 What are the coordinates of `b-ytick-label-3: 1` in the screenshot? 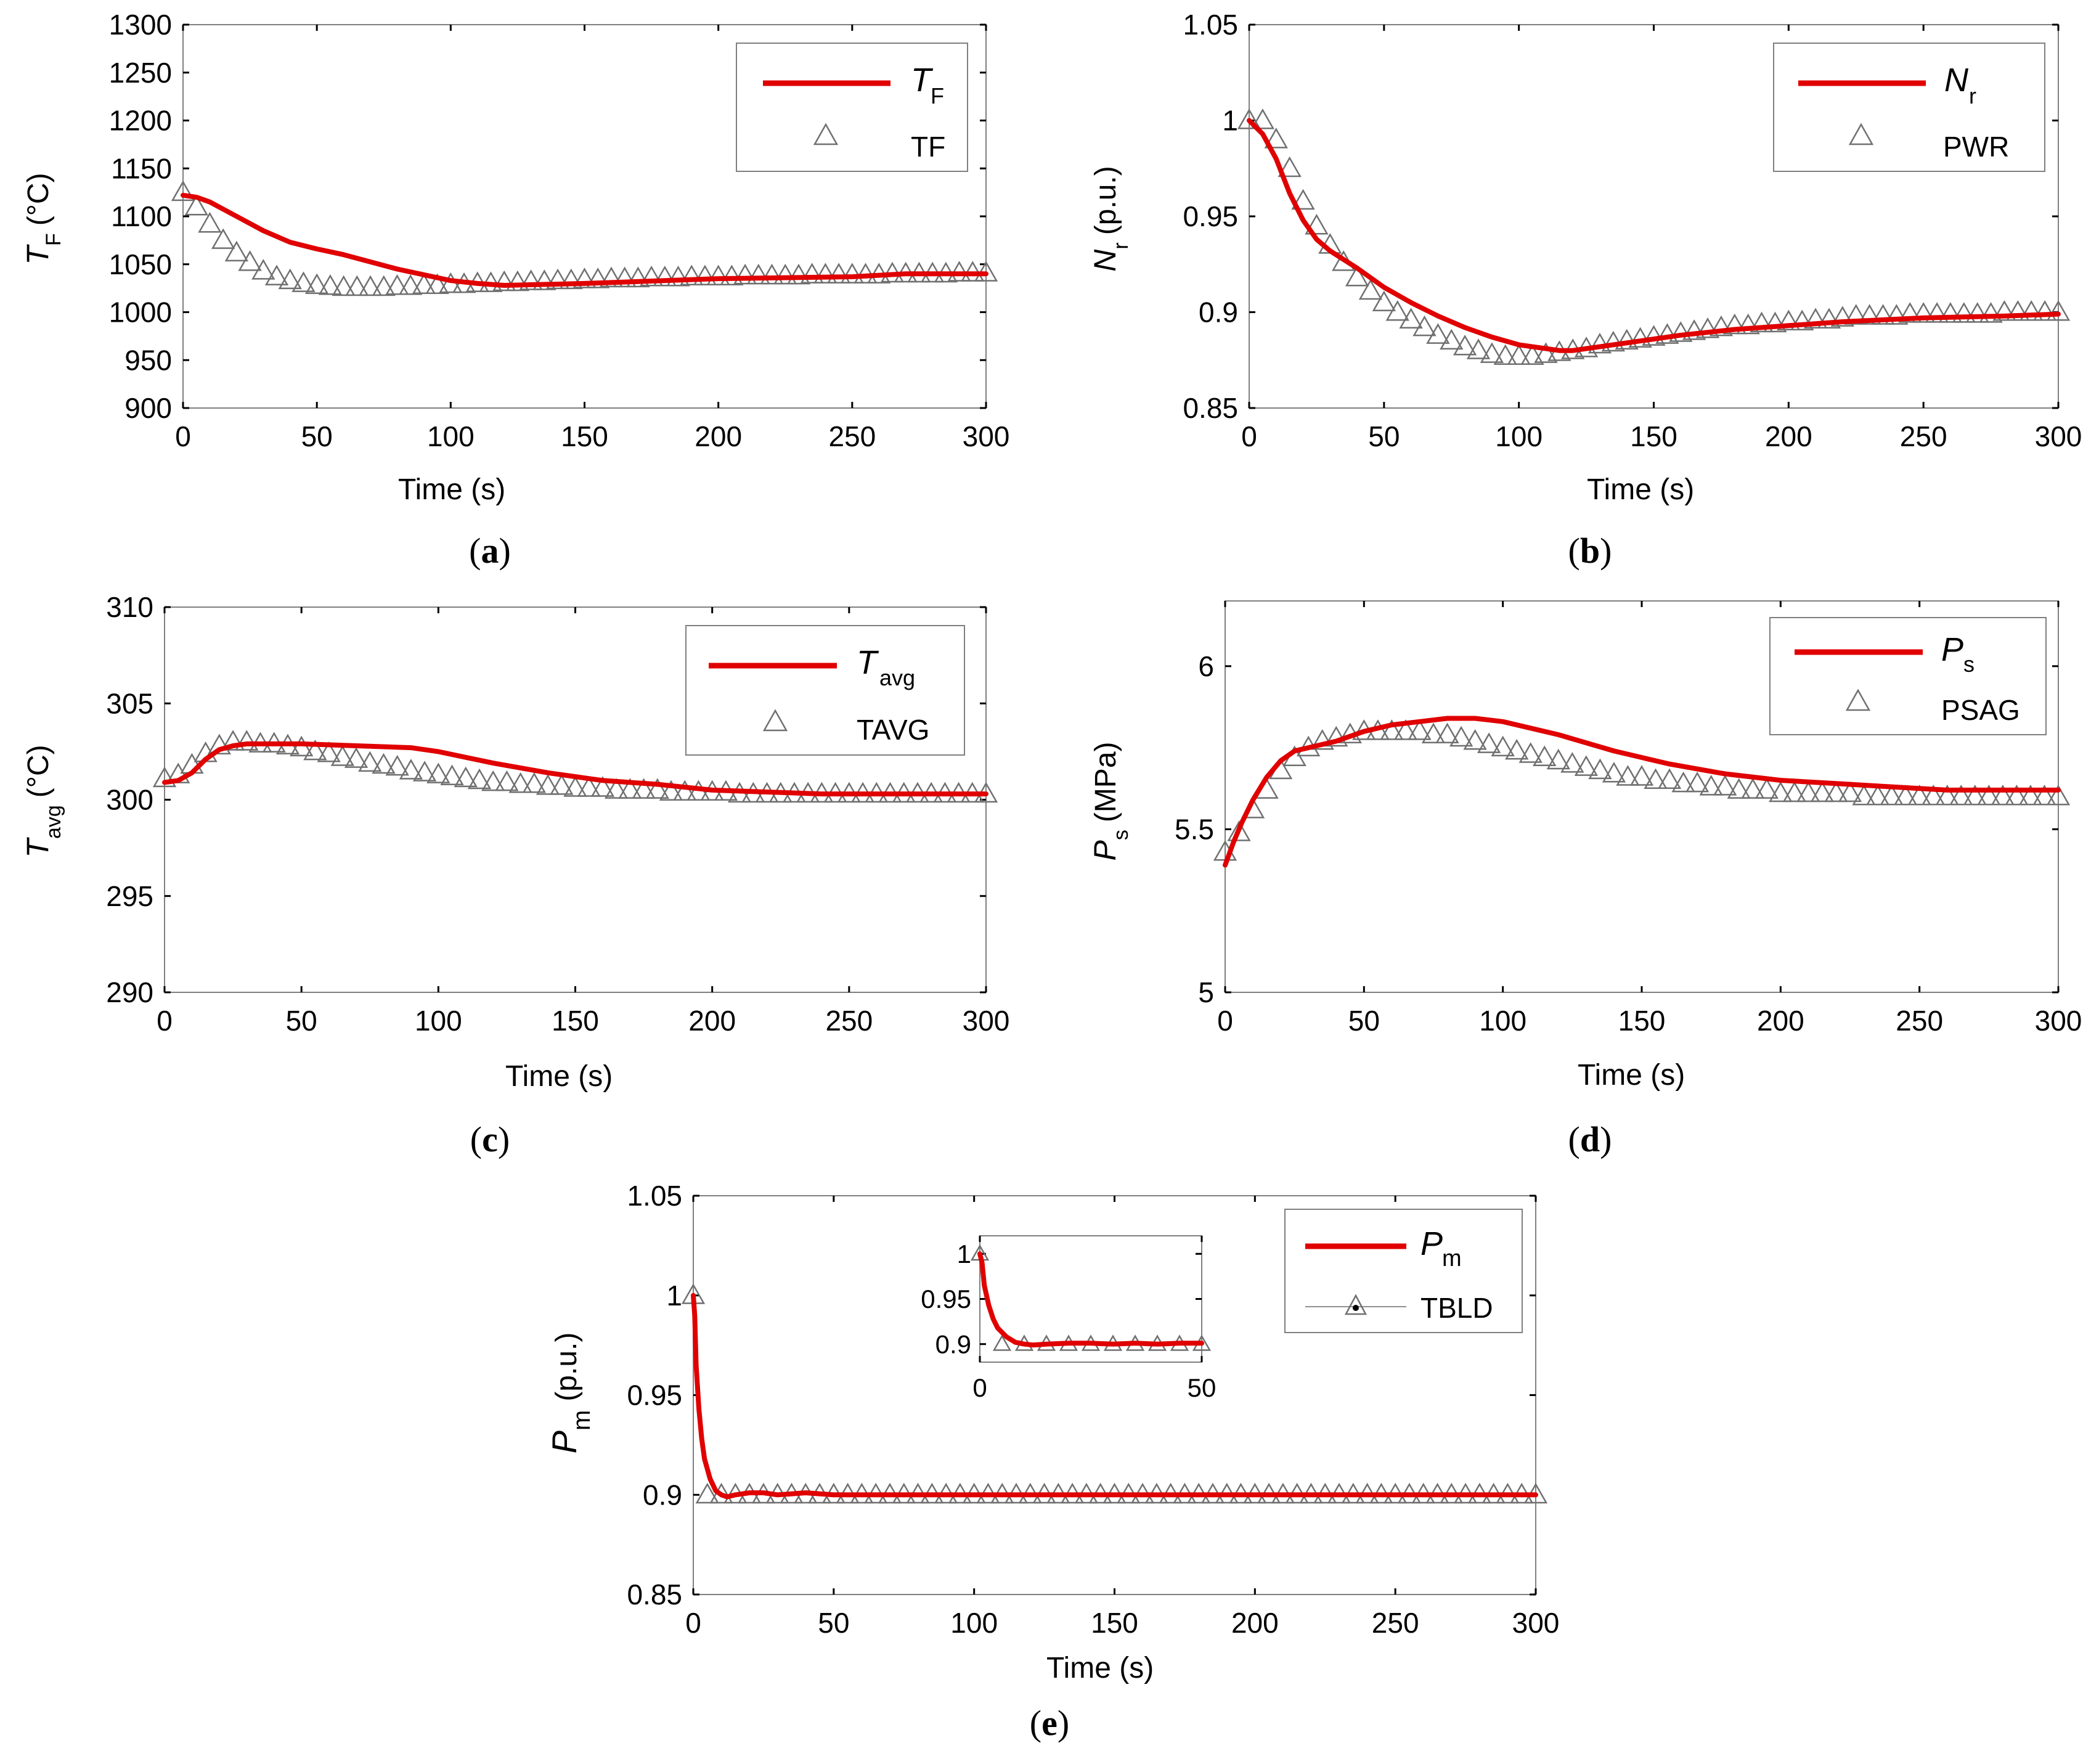 It's located at (1230, 121).